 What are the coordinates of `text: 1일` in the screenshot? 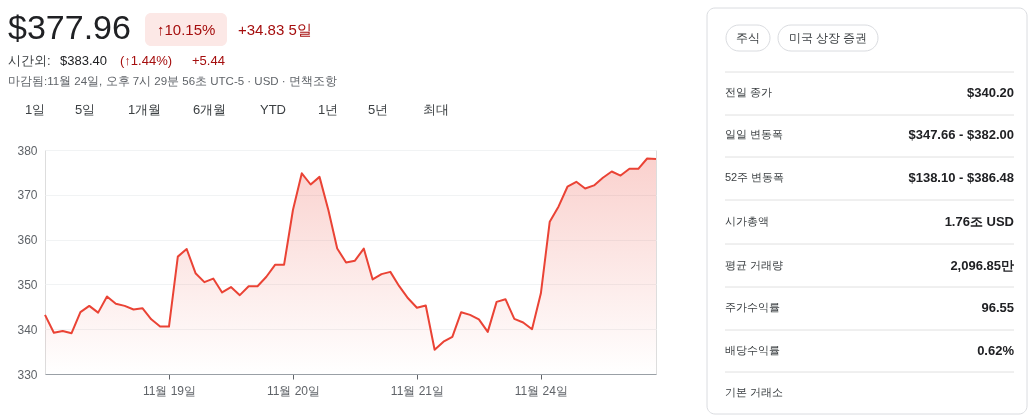 It's located at (35, 109).